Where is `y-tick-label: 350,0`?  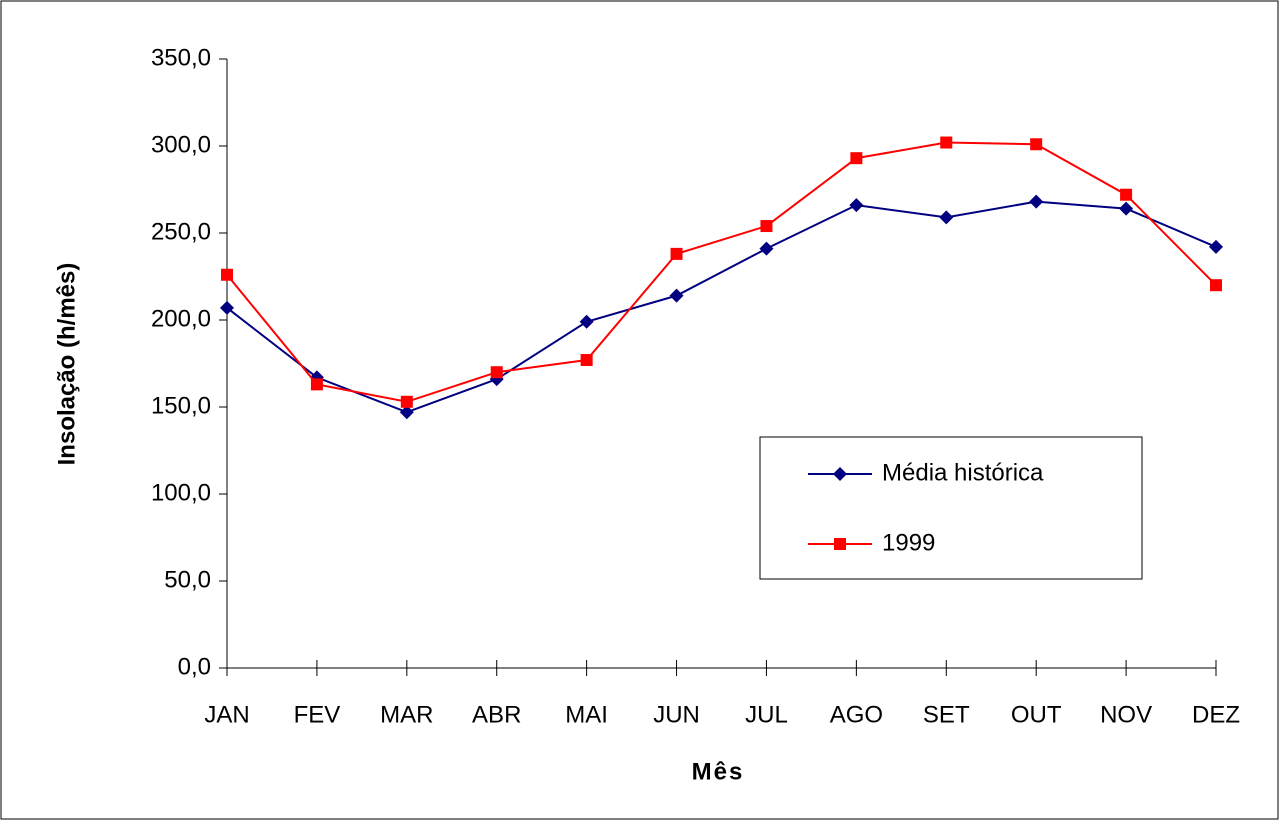
y-tick-label: 350,0 is located at coordinates (181, 57).